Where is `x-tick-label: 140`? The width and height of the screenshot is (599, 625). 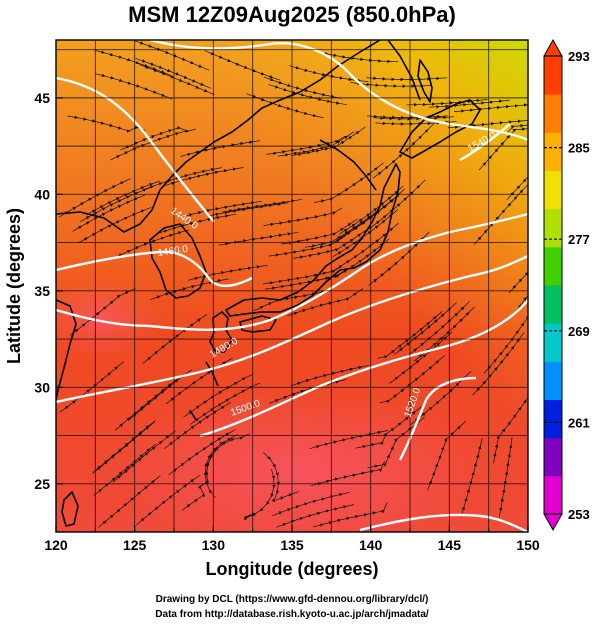 x-tick-label: 140 is located at coordinates (371, 545).